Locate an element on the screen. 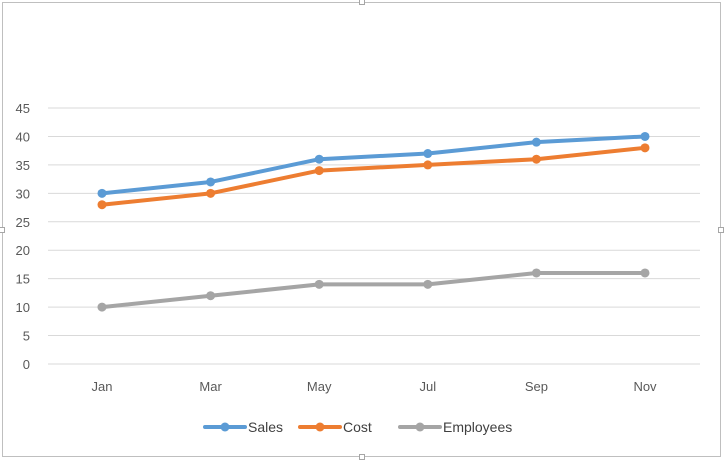  resize-handle-bottom is located at coordinates (362, 457).